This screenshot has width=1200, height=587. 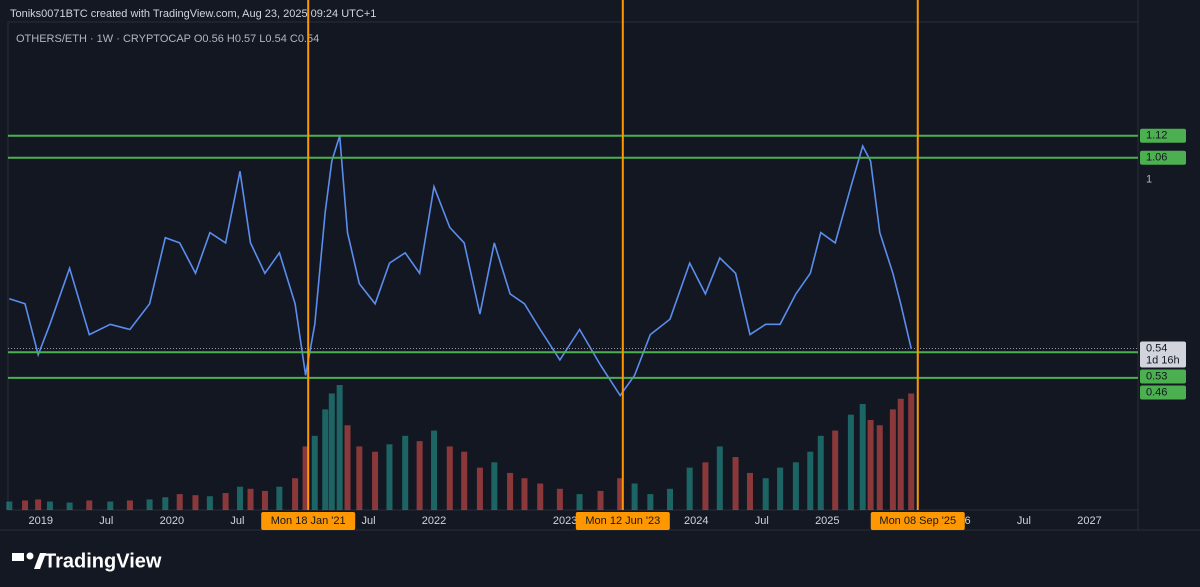 What do you see at coordinates (1156, 158) in the screenshot?
I see `axis-label: 1.06` at bounding box center [1156, 158].